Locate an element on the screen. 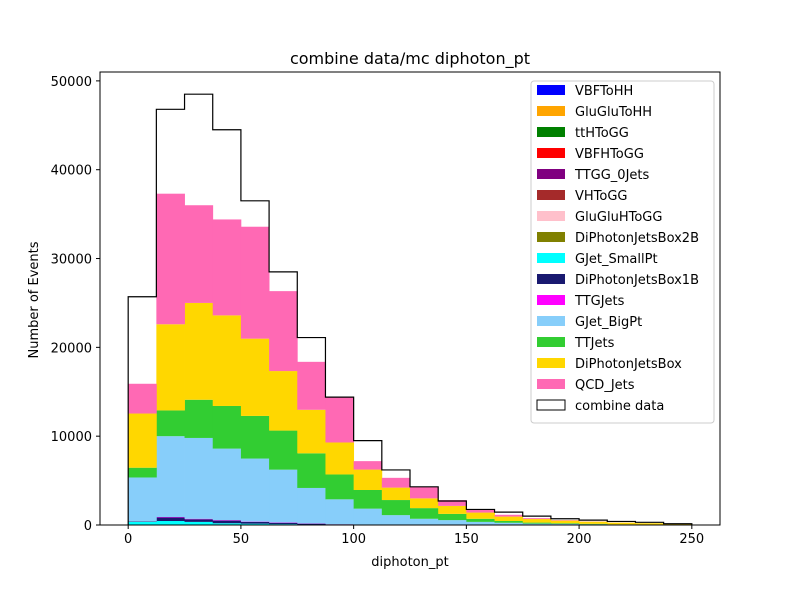  legend-label-8: GJet_SmallPt is located at coordinates (616, 259).